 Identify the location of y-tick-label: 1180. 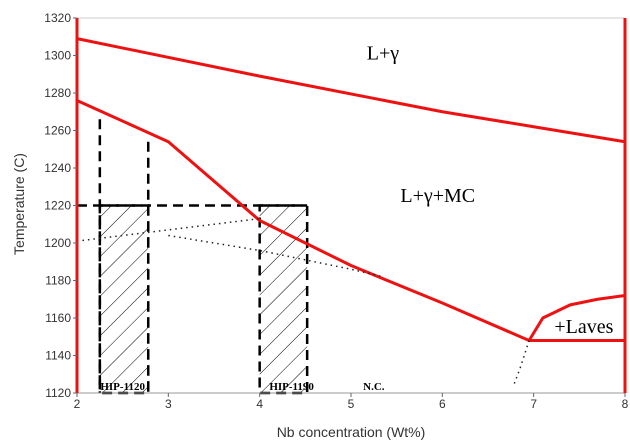
(58, 281).